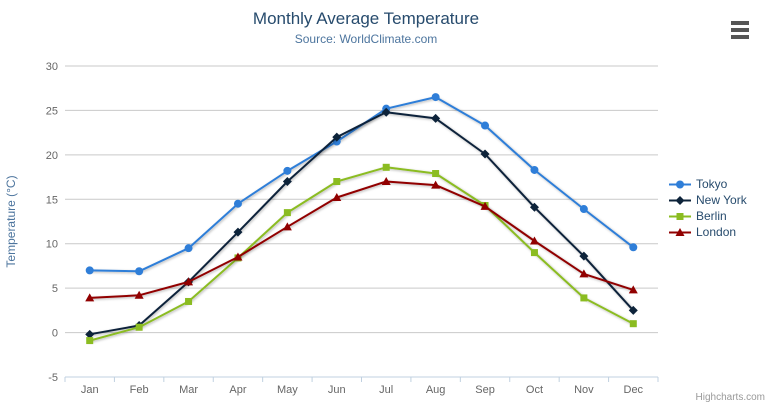 This screenshot has height=416, width=769. What do you see at coordinates (237, 390) in the screenshot?
I see `x-axis-label: Apr` at bounding box center [237, 390].